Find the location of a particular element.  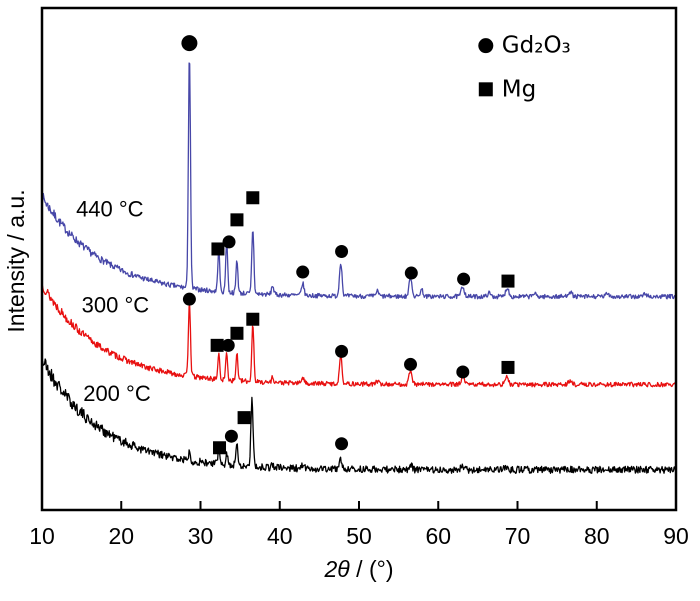

x-tick-label: 50 is located at coordinates (359, 536).